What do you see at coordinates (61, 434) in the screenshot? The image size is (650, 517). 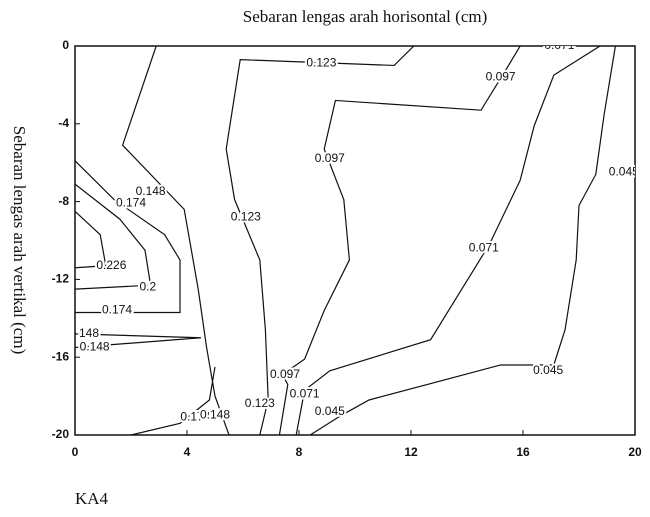 I see `y-tick-label: -20` at bounding box center [61, 434].